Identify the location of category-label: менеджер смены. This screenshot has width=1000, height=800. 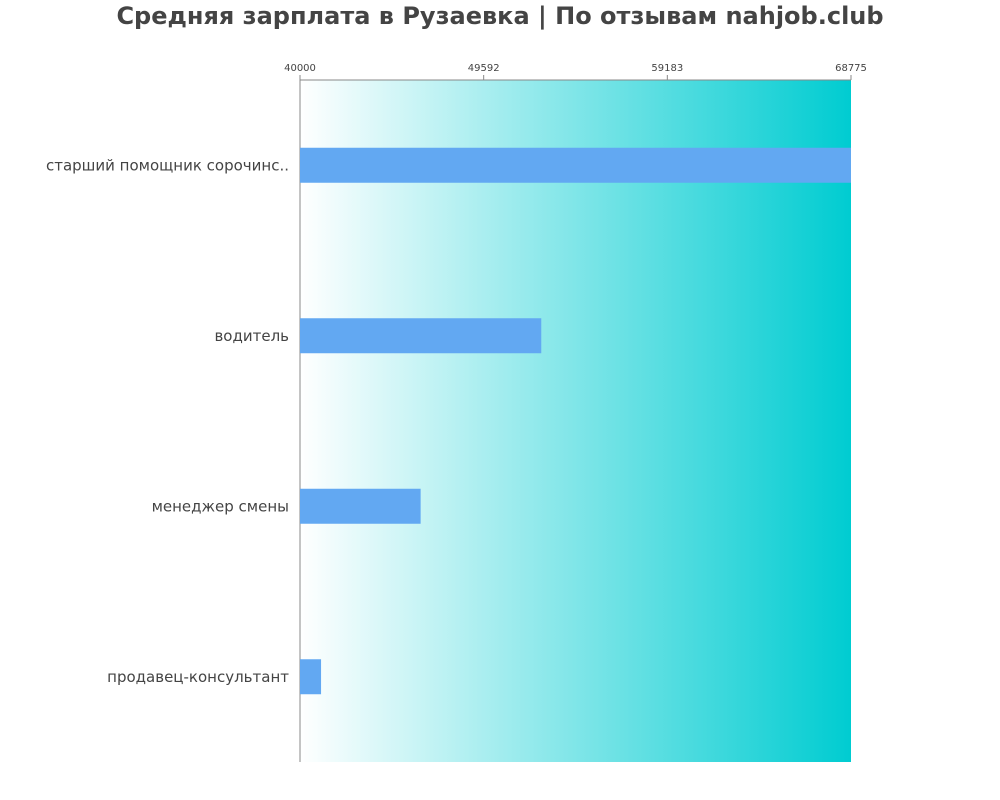
(220, 506).